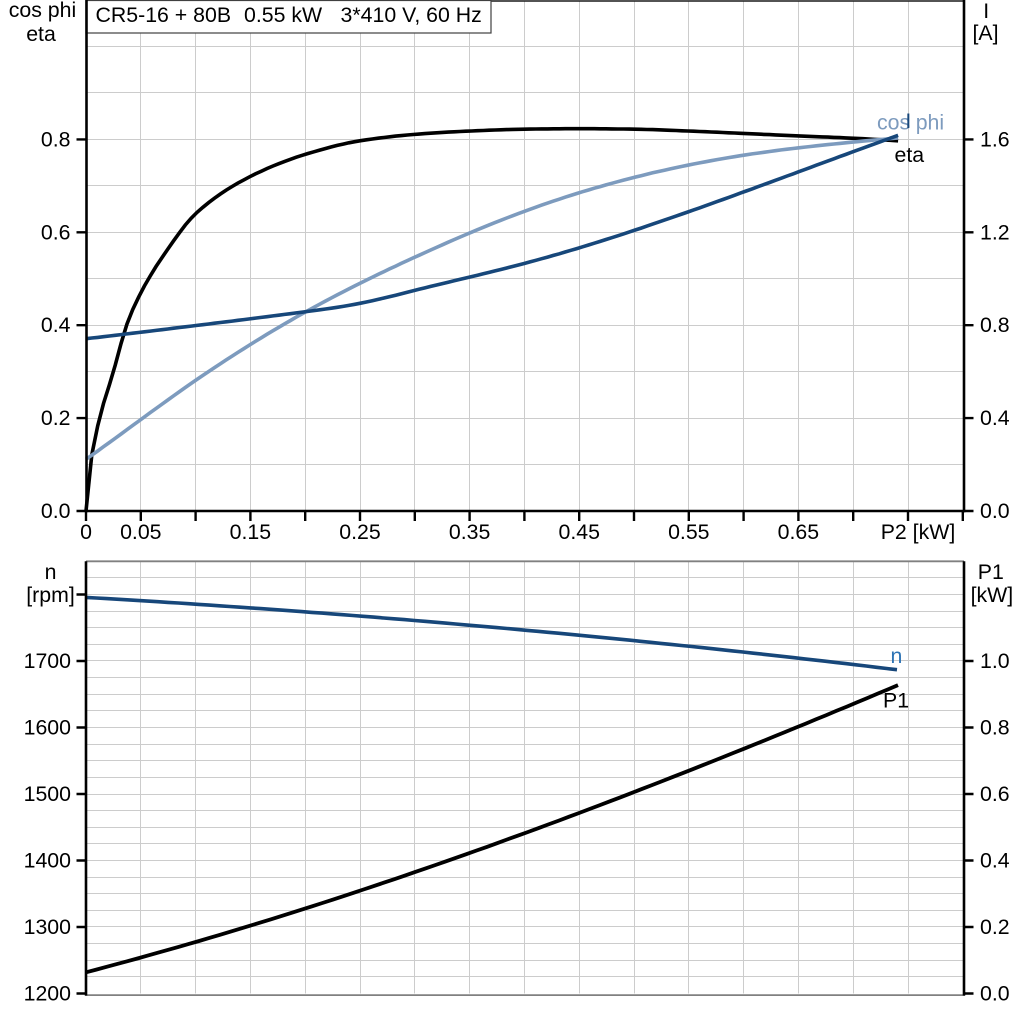  I want to click on svg-text: [A], so click(985, 33).